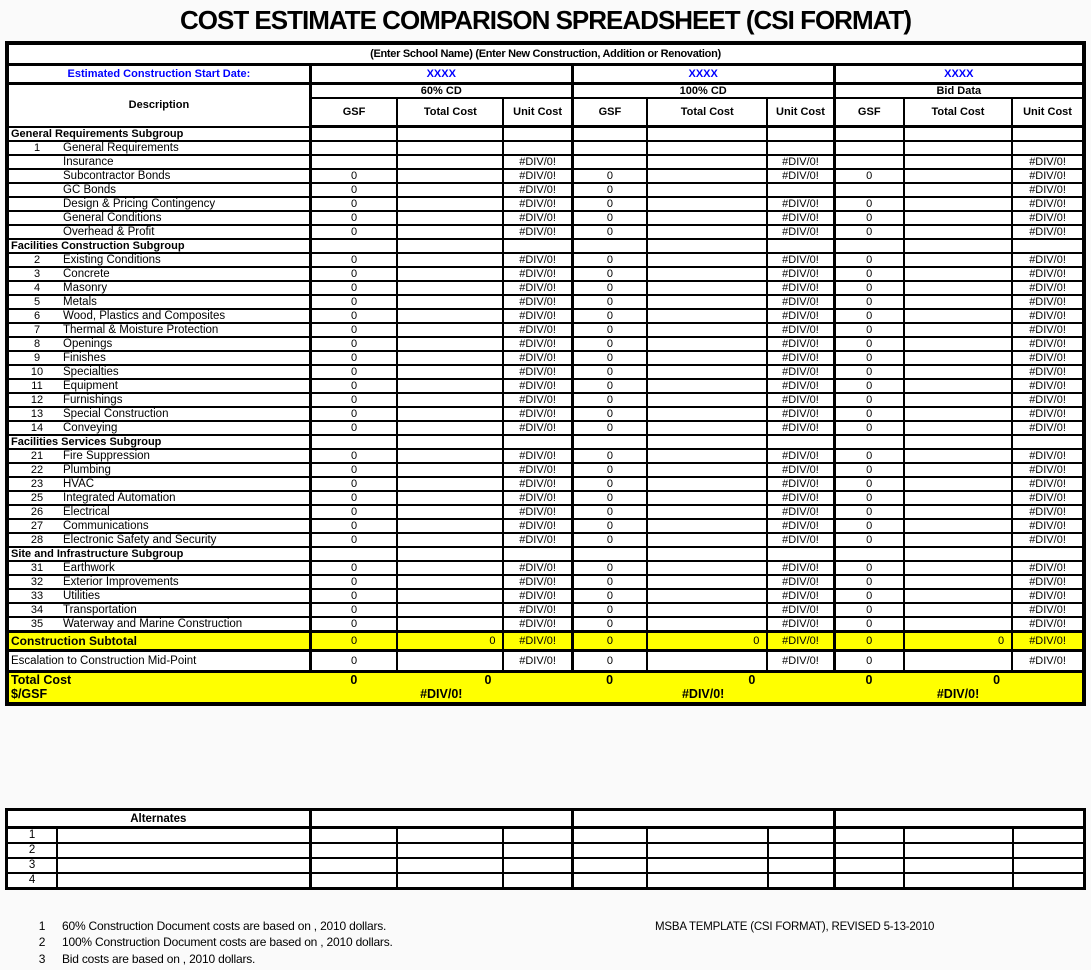  What do you see at coordinates (100, 609) in the screenshot?
I see `row-label: Transportation` at bounding box center [100, 609].